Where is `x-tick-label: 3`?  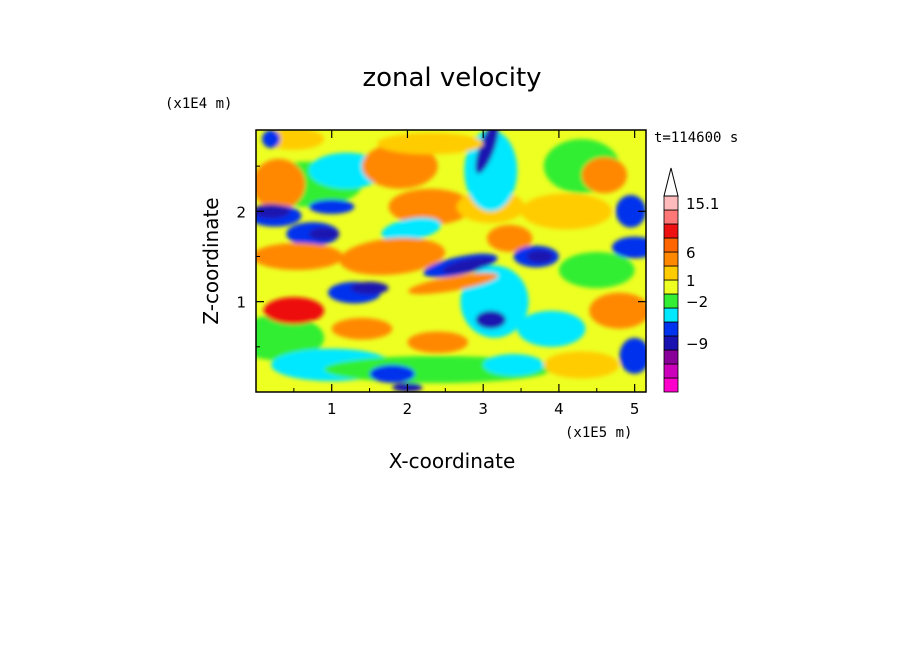 x-tick-label: 3 is located at coordinates (483, 409).